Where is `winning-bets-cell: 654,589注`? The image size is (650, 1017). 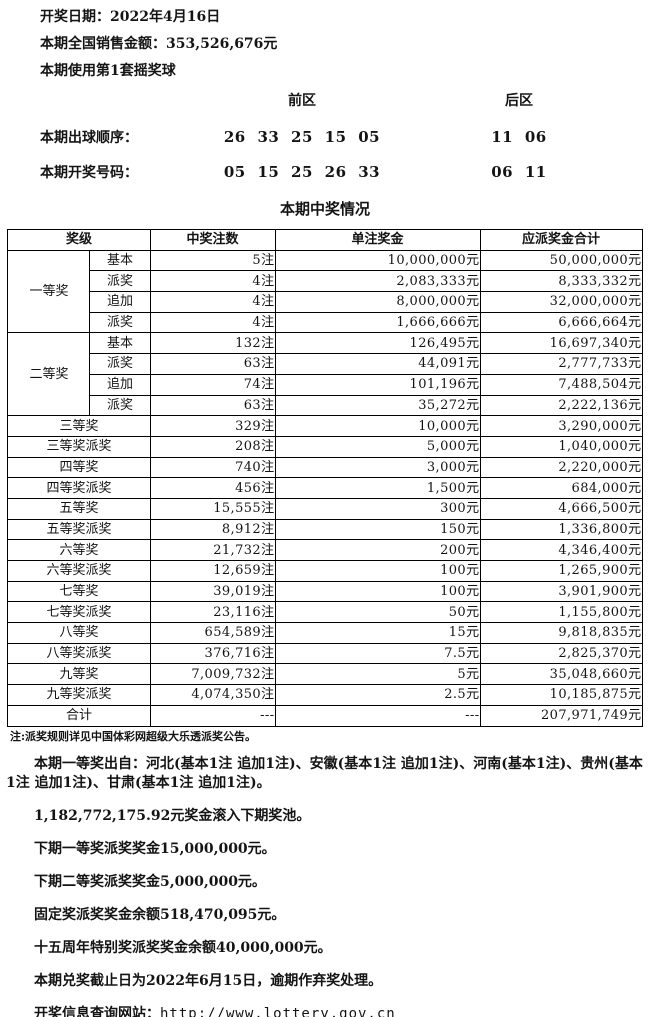
winning-bets-cell: 654,589注 is located at coordinates (212, 633).